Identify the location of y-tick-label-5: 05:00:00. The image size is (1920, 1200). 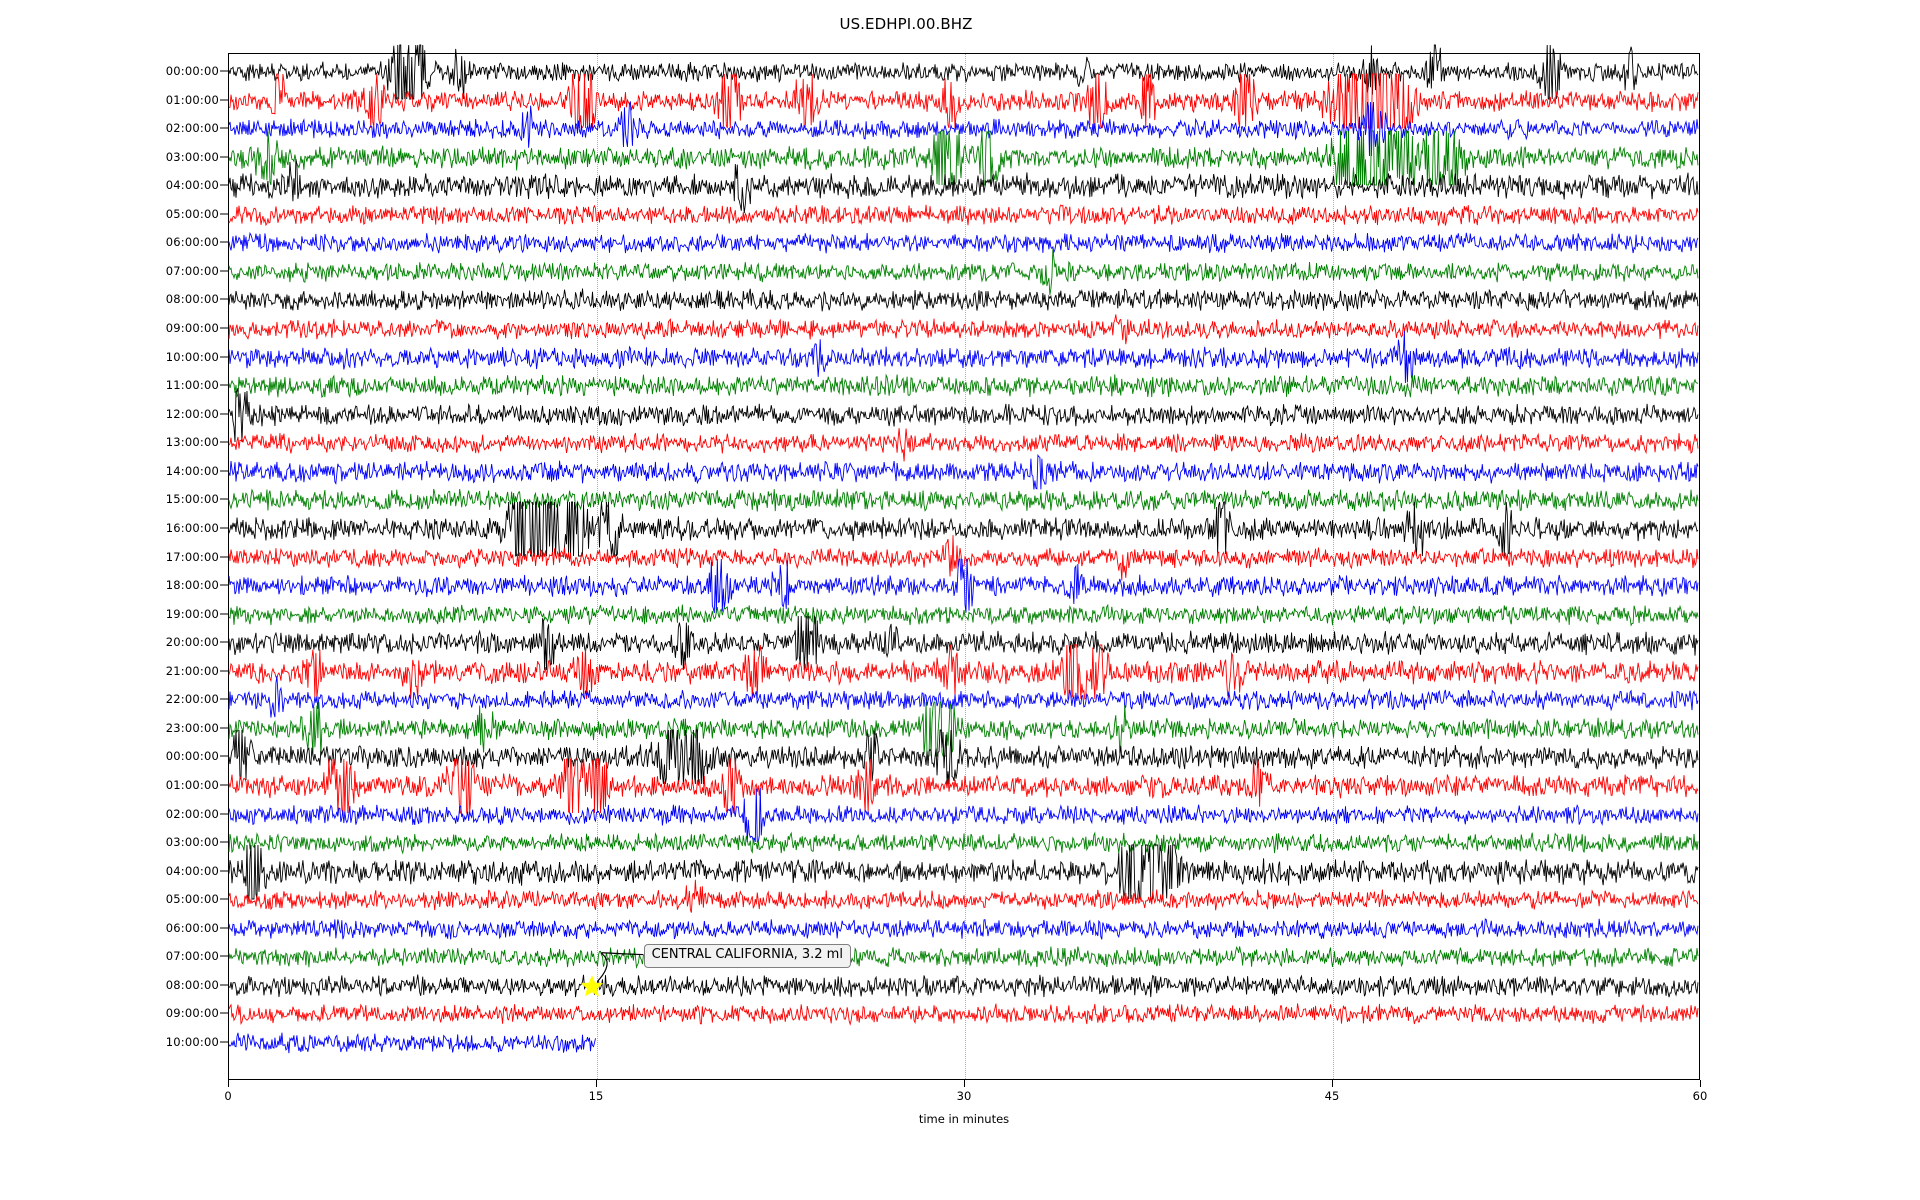
(192, 213).